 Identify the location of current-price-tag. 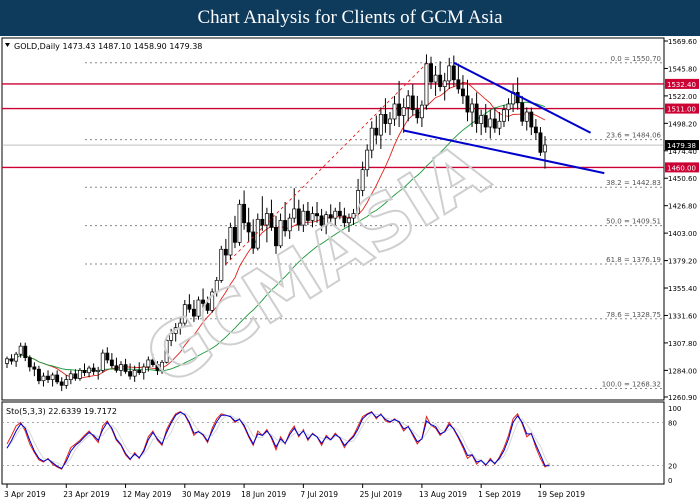
(682, 145).